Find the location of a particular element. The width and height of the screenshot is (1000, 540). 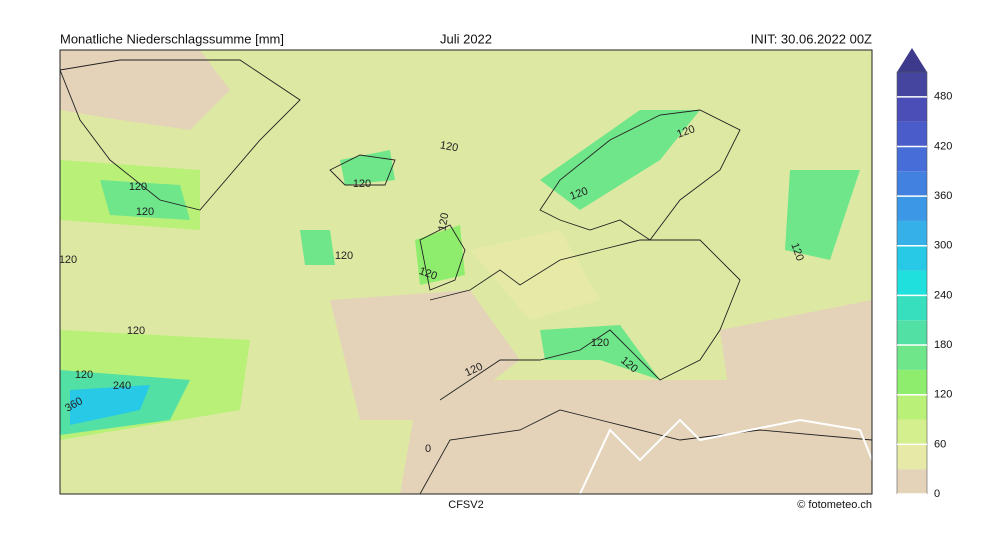

scandinavia is located at coordinates (620, 160).